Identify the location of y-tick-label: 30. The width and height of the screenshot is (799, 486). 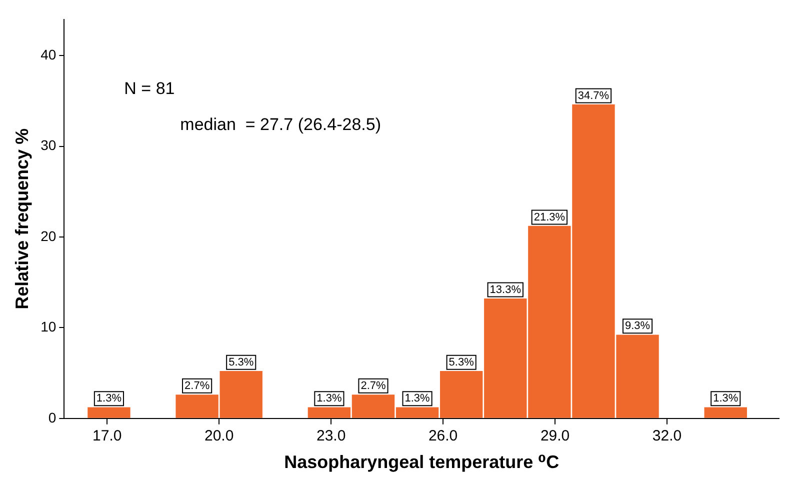
(48, 145).